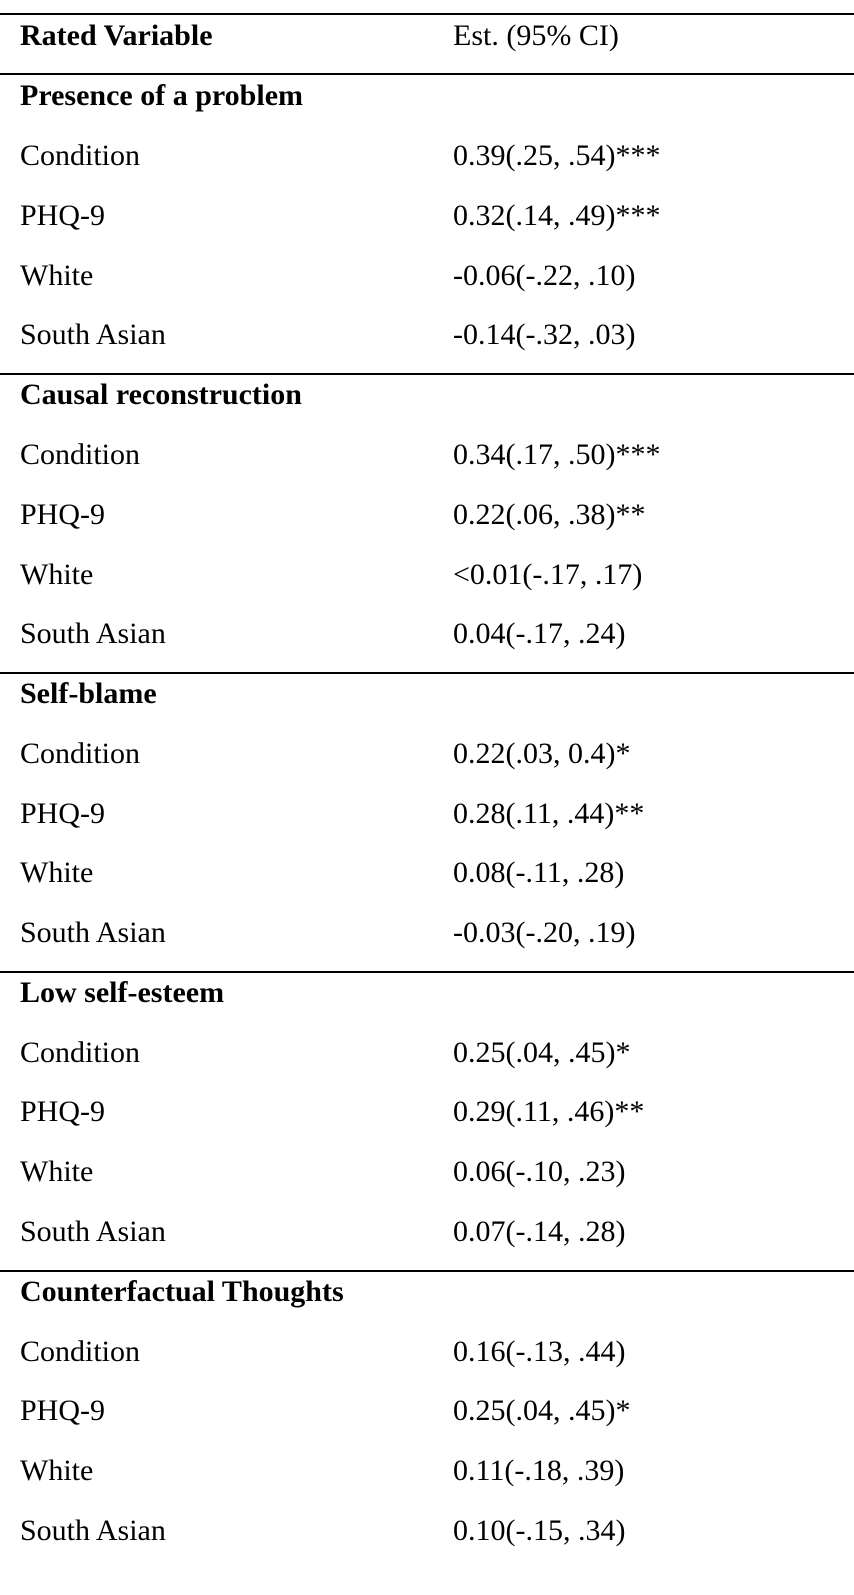 Image resolution: width=854 pixels, height=1595 pixels. What do you see at coordinates (427, 575) in the screenshot?
I see `table-row: White <0.01(-.17, .17)` at bounding box center [427, 575].